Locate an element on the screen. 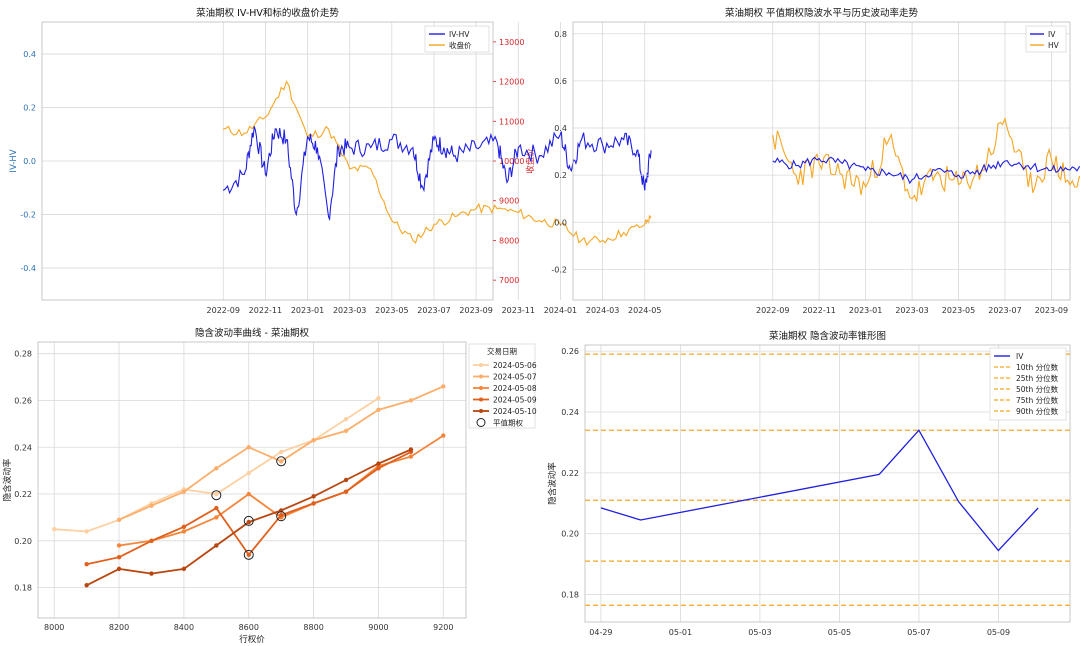 This screenshot has height=646, width=1080. chart4-x-tick-label: 05-01 is located at coordinates (680, 632).